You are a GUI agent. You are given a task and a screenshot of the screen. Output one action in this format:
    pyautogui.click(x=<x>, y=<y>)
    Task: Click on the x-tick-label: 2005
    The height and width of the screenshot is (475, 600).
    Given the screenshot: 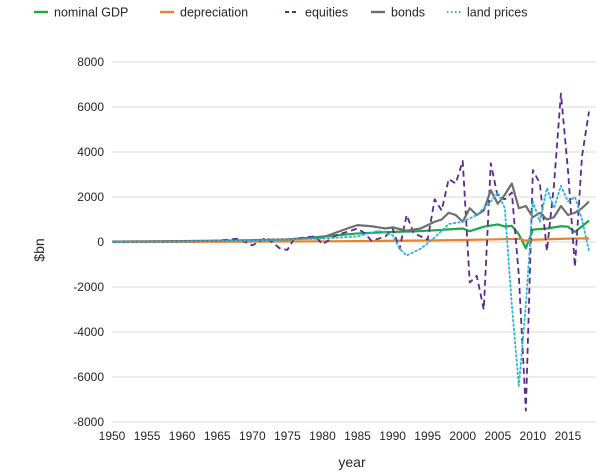 What is the action you would take?
    pyautogui.click(x=497, y=436)
    